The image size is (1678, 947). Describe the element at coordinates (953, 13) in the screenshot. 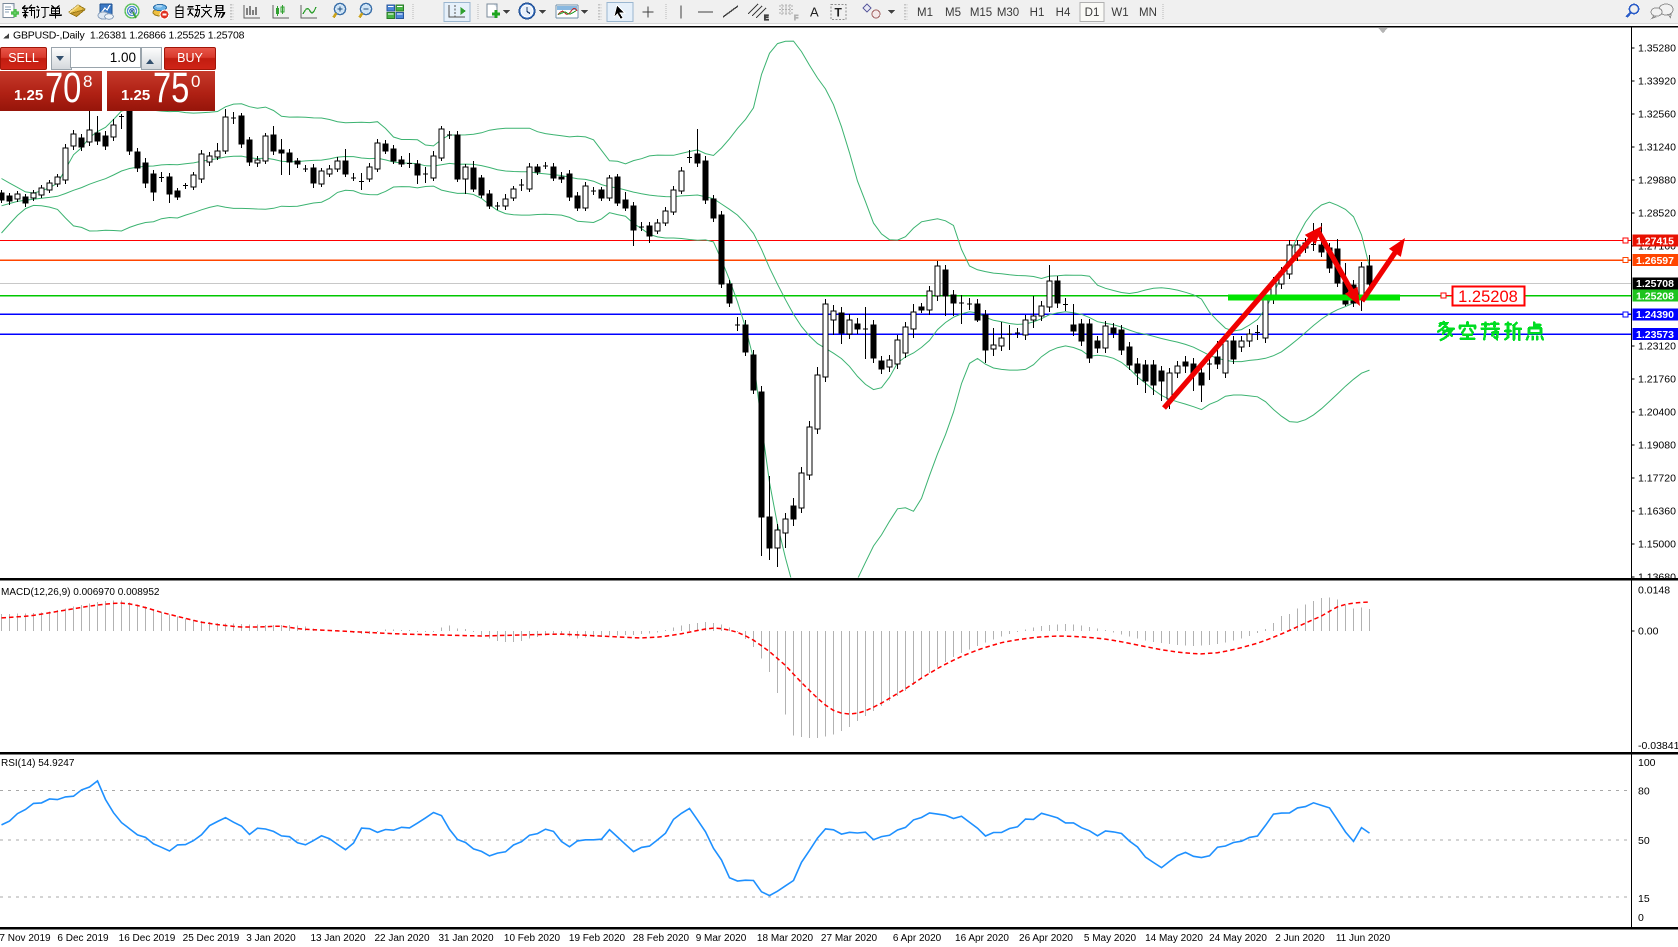

I see `svg-text: M5` at that location.